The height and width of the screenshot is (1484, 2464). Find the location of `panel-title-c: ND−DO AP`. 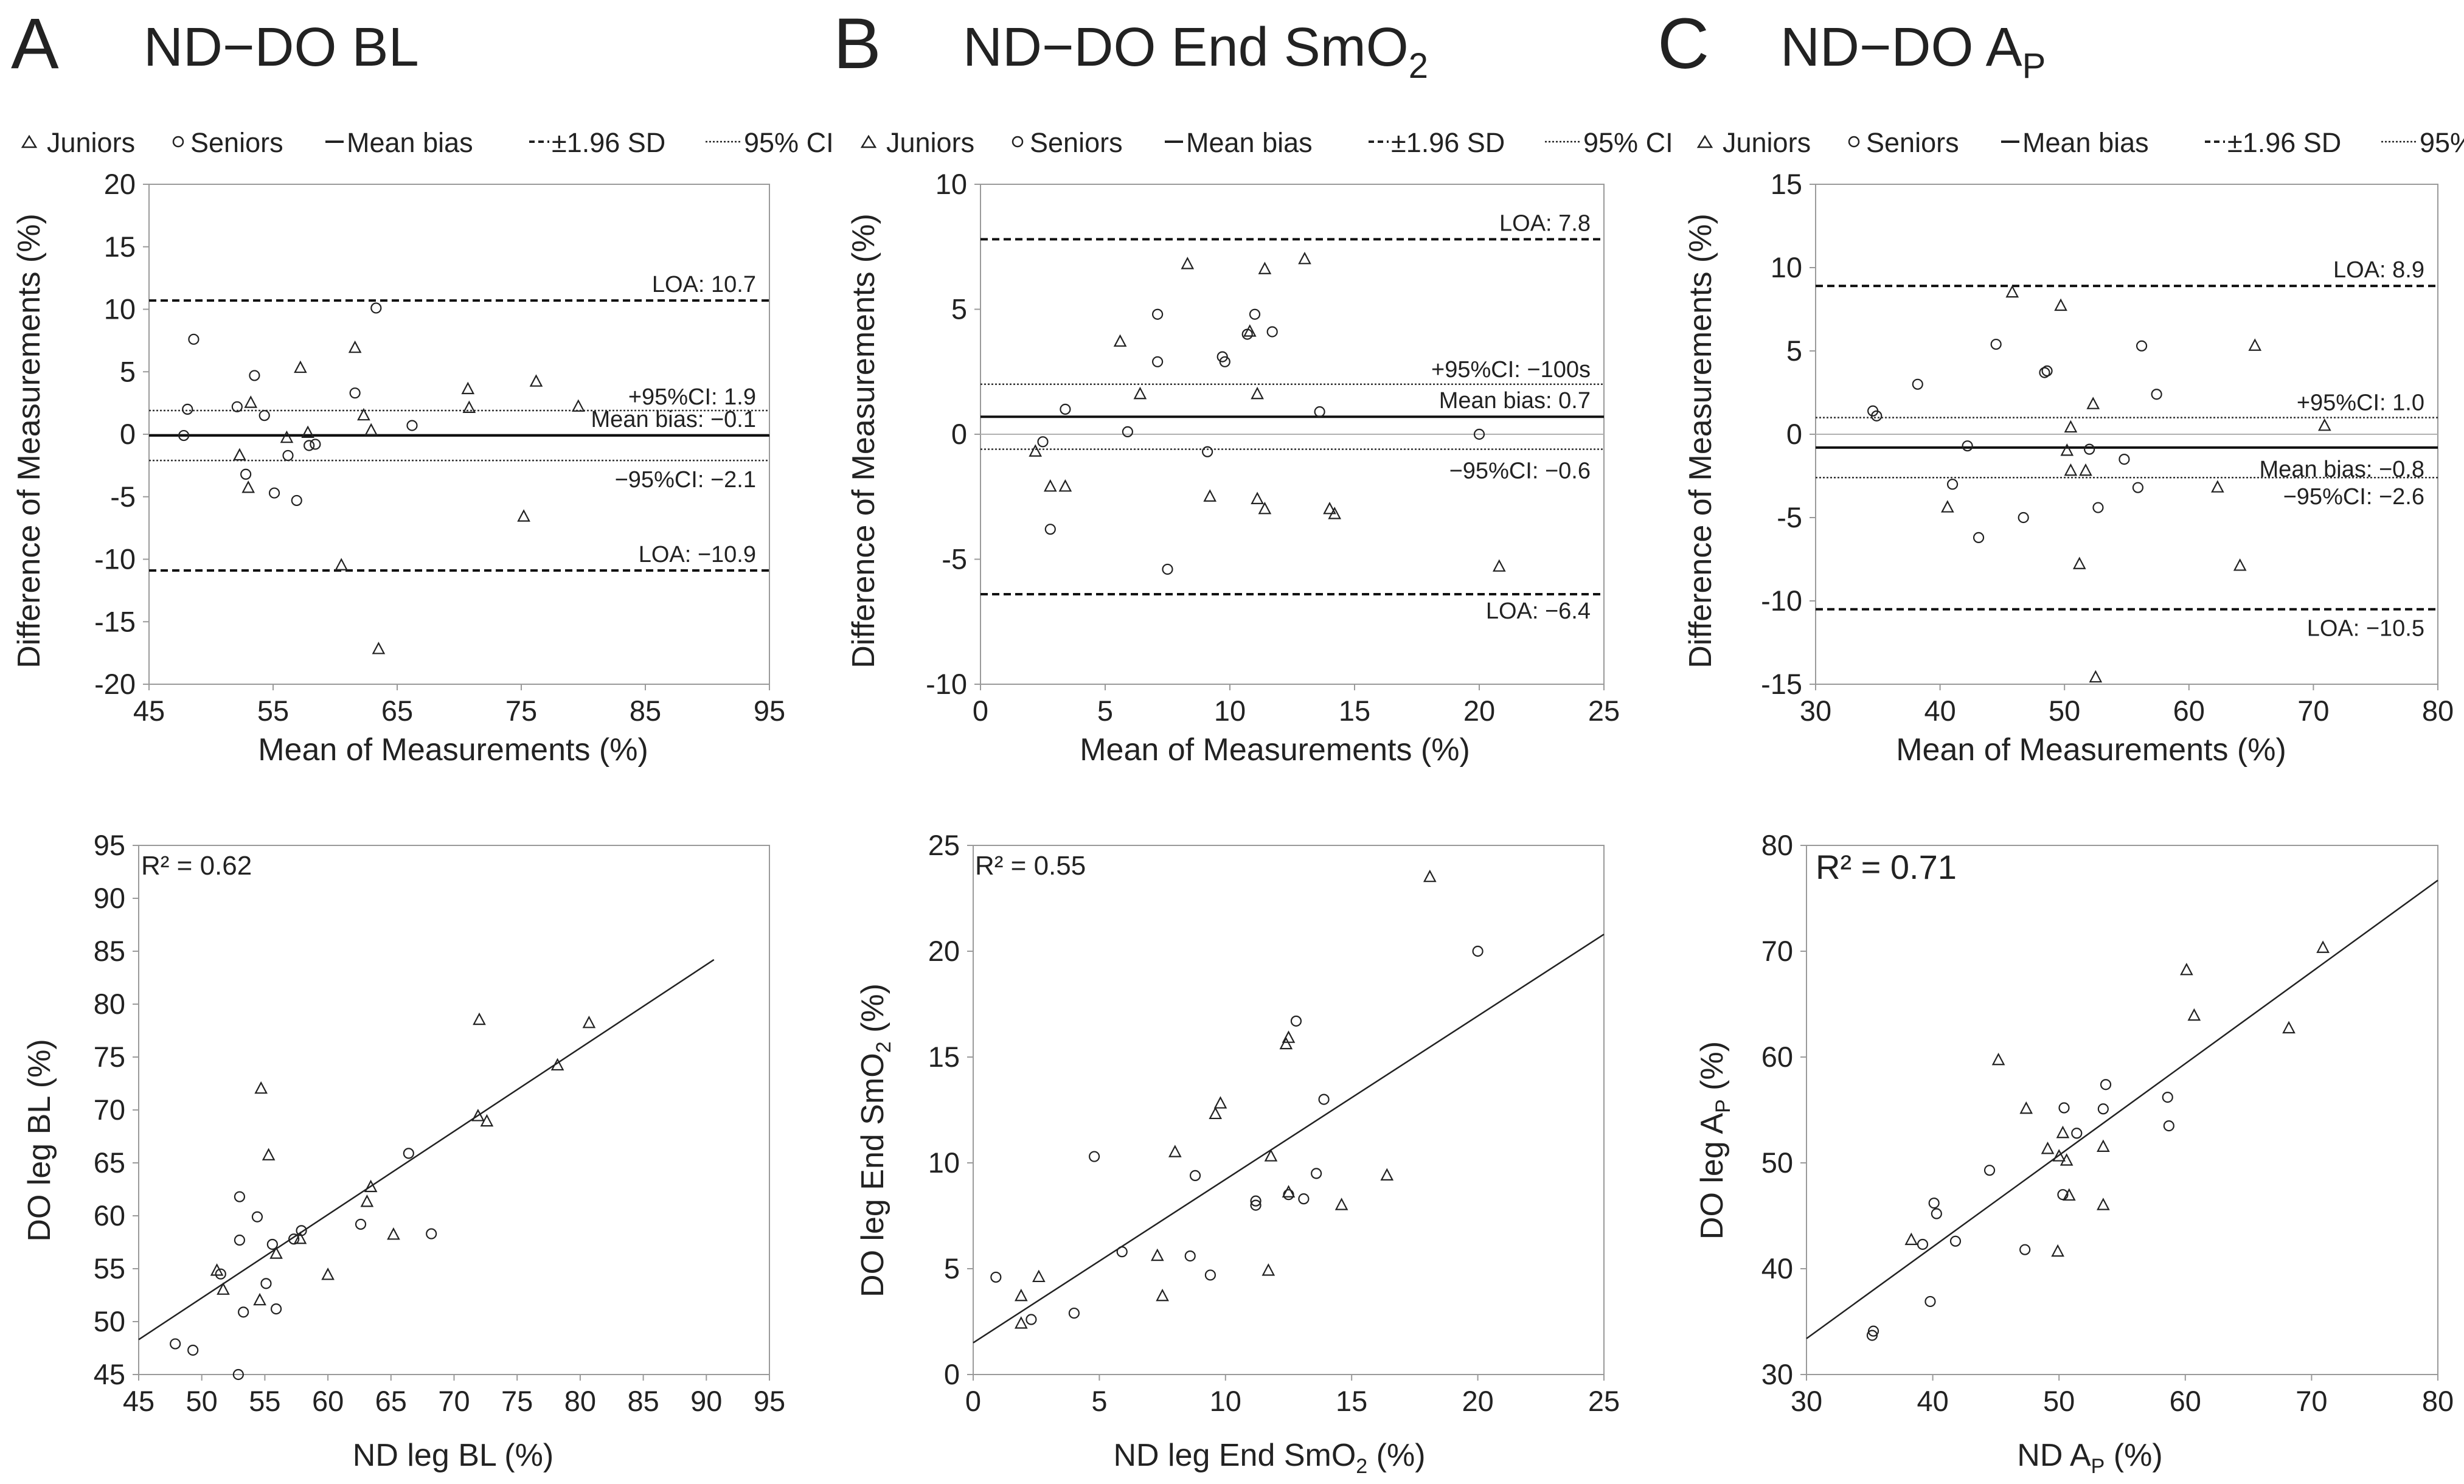

panel-title-c: ND−DO AP is located at coordinates (1913, 51).